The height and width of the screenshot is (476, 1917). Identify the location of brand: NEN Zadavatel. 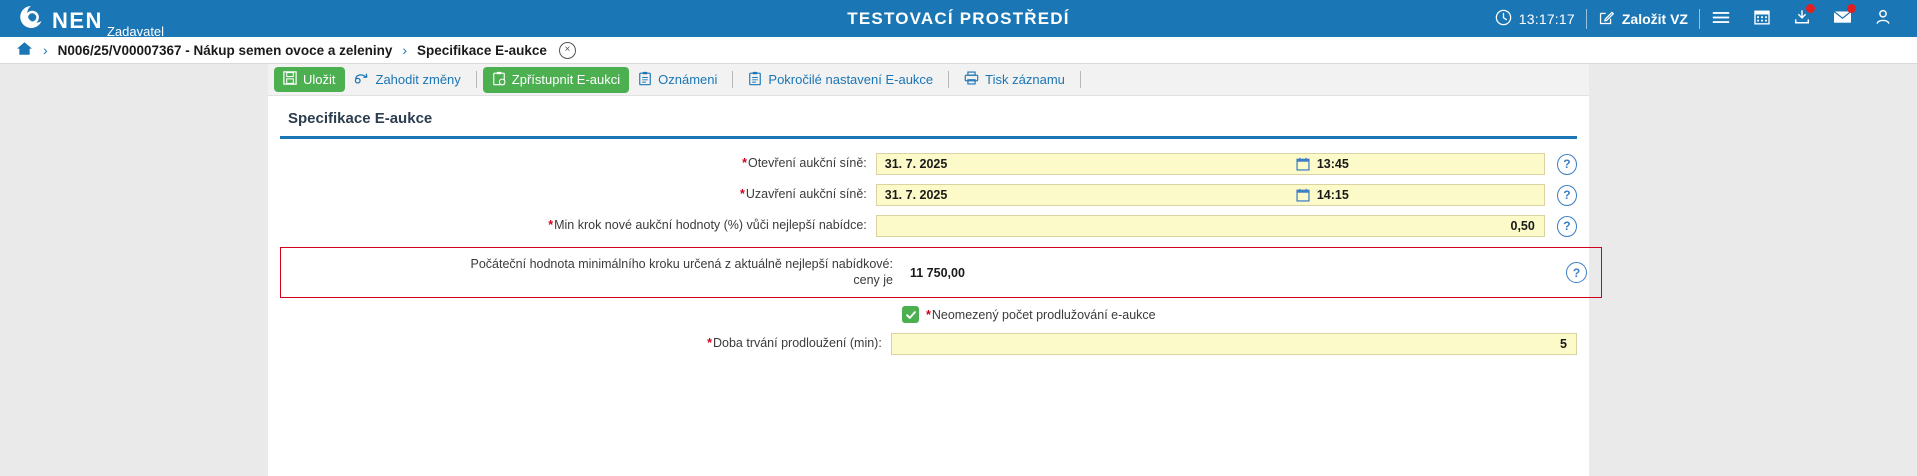
(84, 21).